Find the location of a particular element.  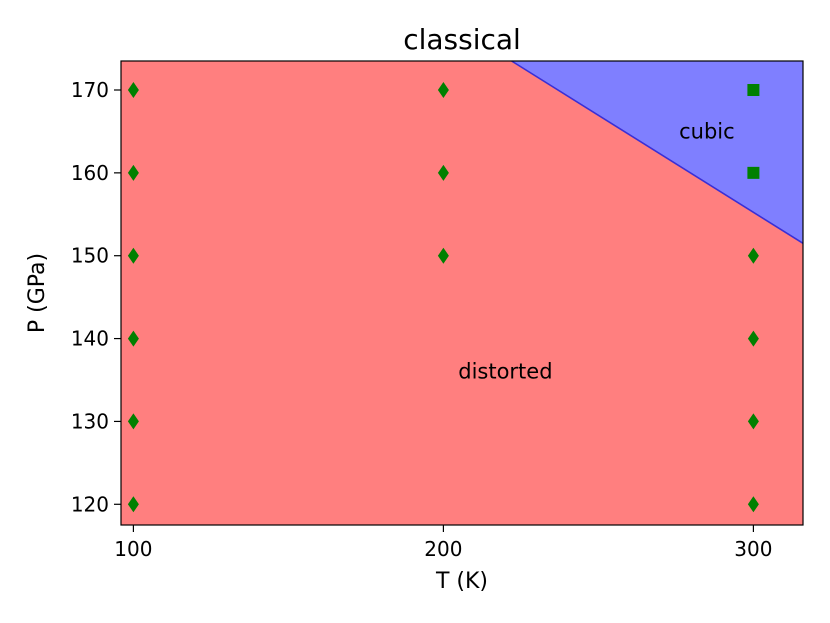

y-tick-label: 120 is located at coordinates (90, 504).